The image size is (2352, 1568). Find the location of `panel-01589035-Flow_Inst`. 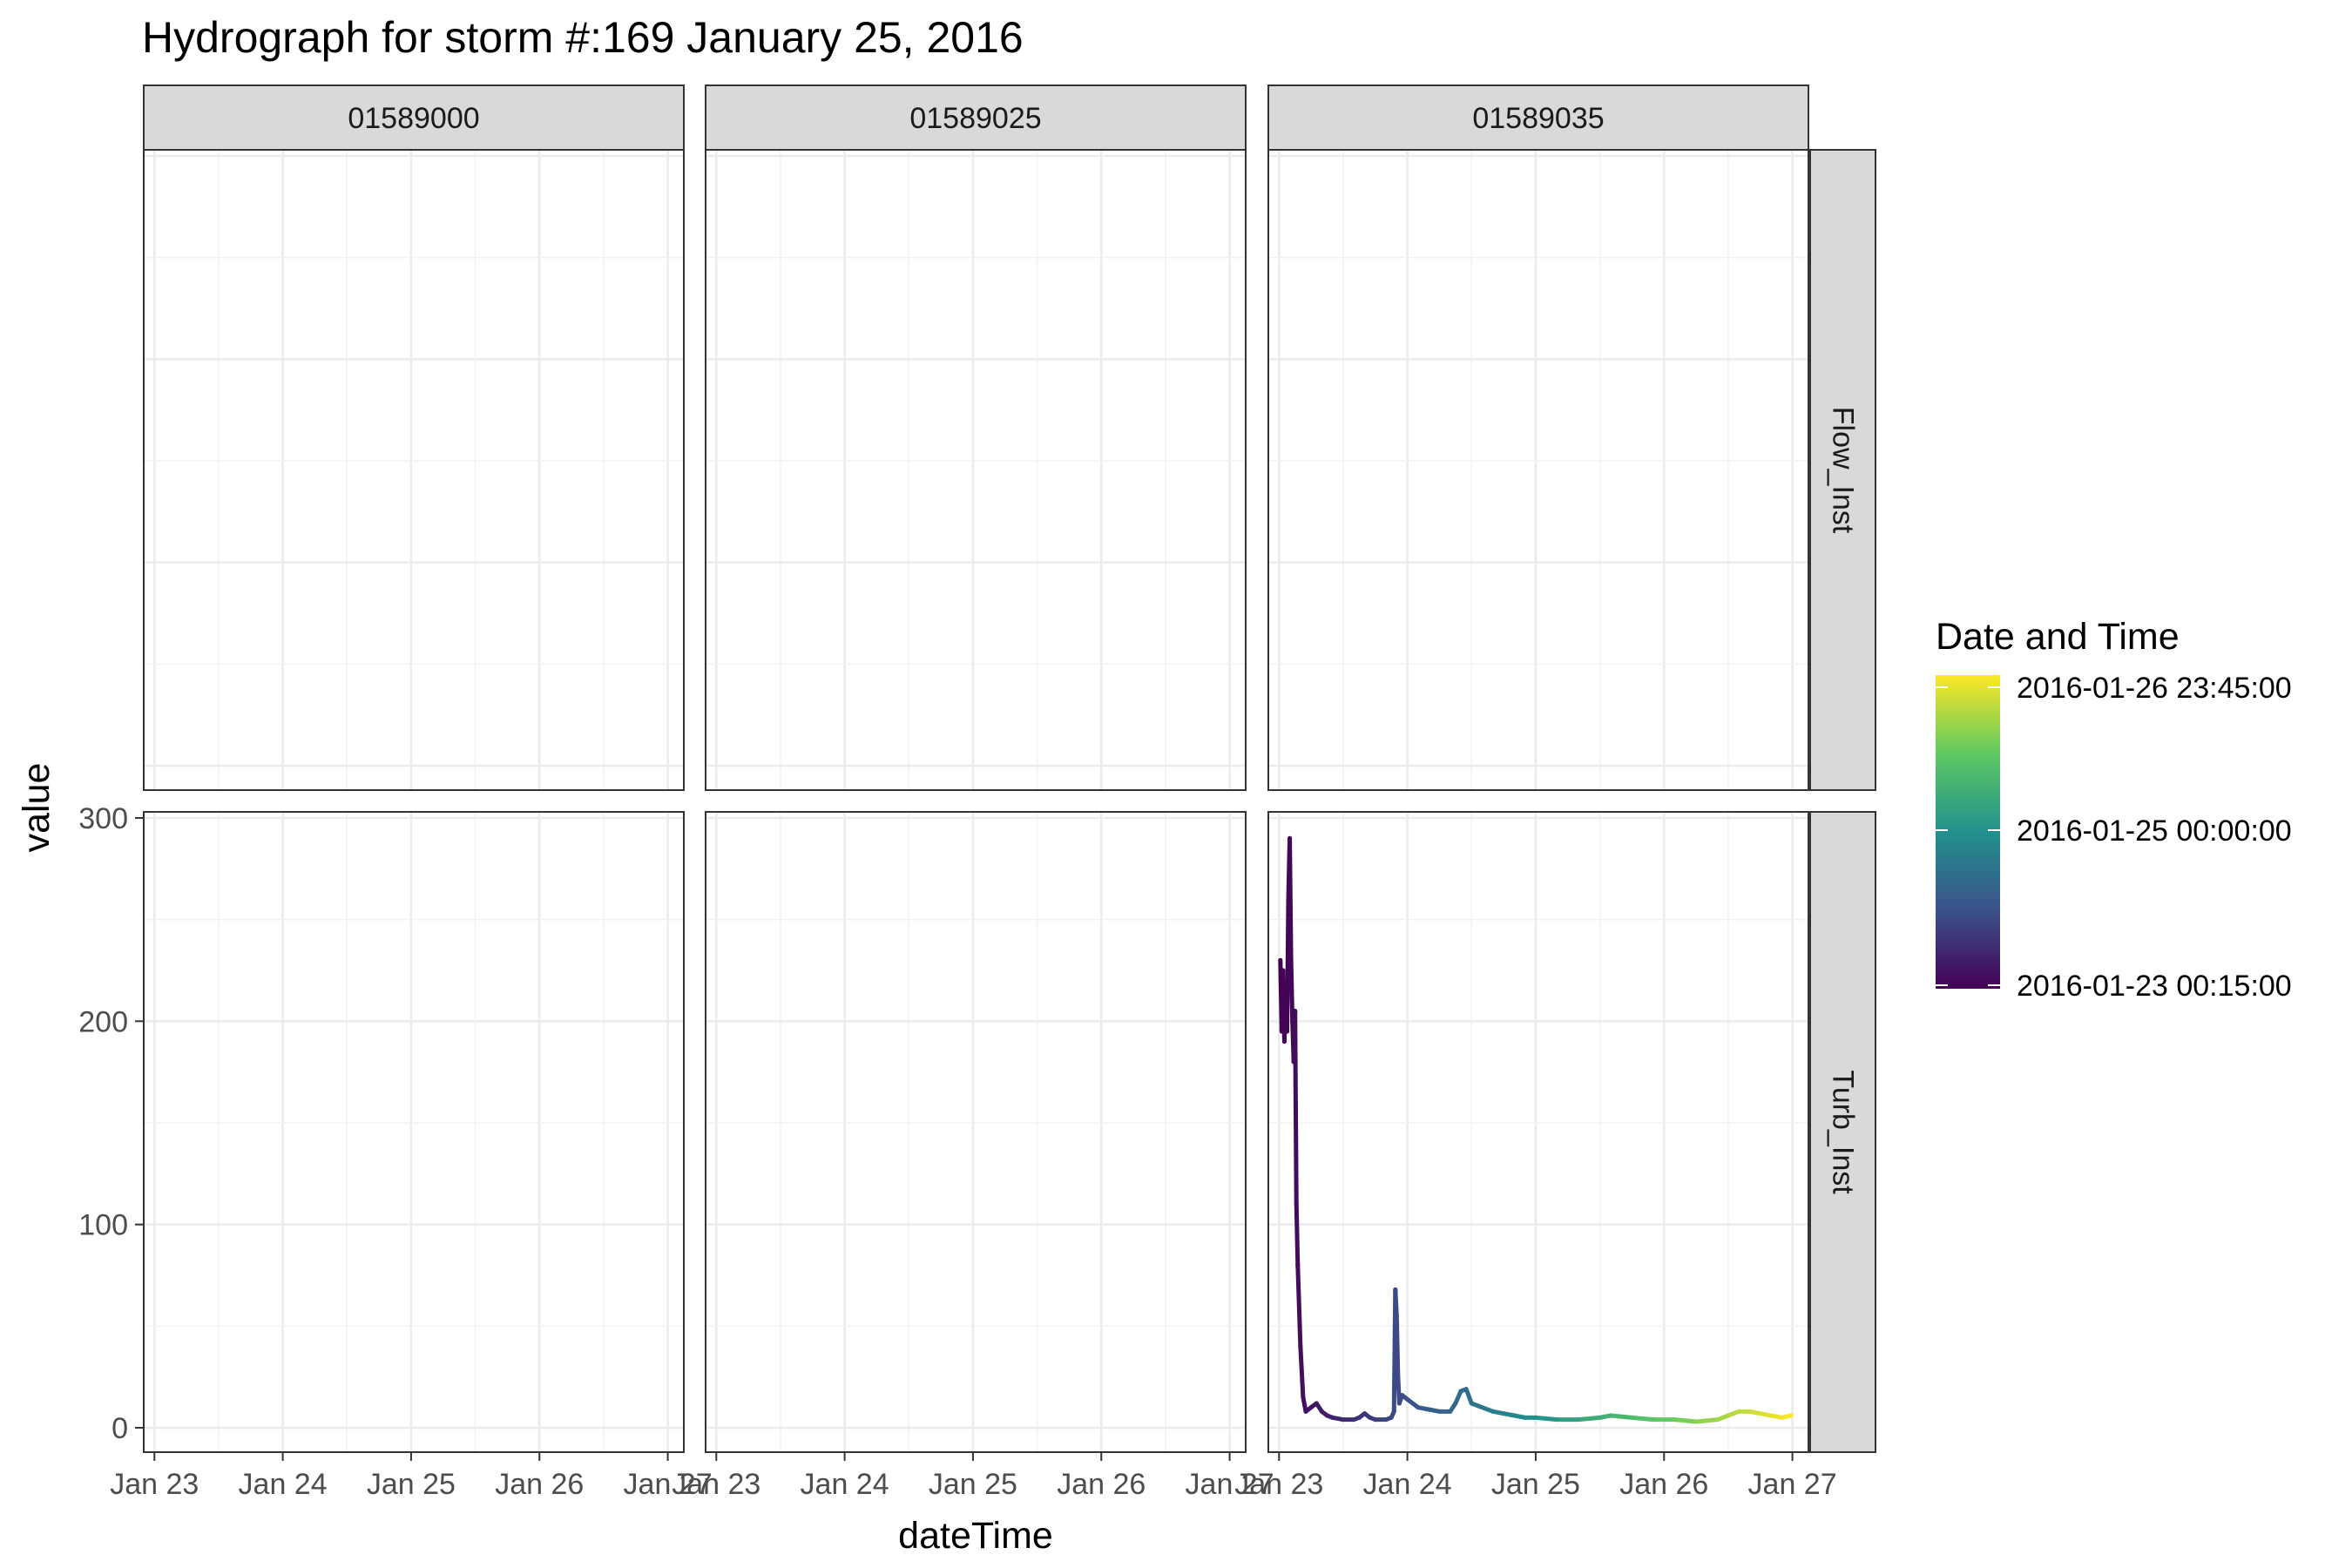

panel-01589035-Flow_Inst is located at coordinates (1538, 470).